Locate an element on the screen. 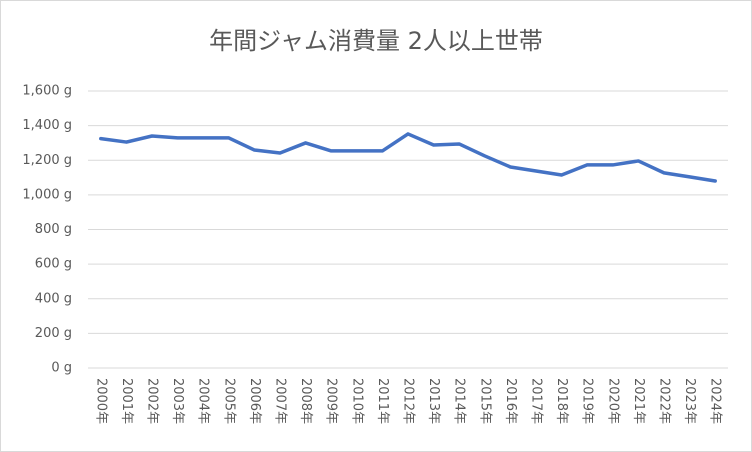 This screenshot has width=752, height=452. x-tick-label: 2003年 is located at coordinates (177, 401).